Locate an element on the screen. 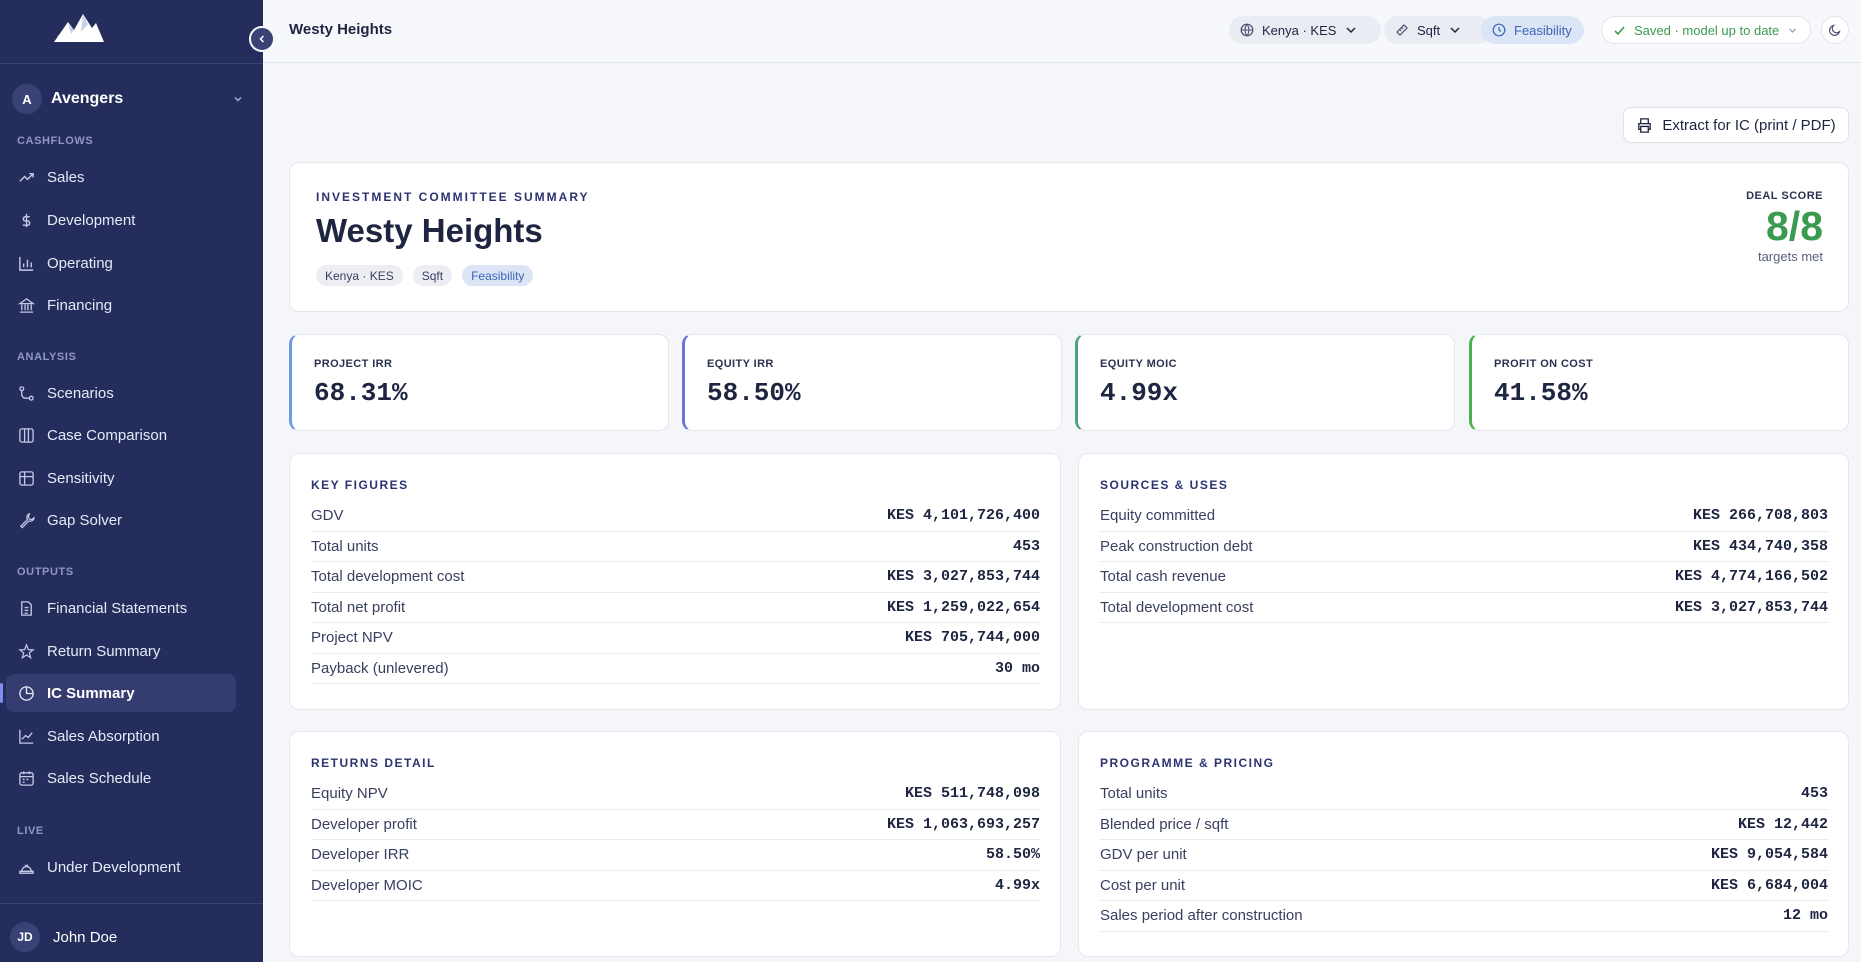  sidebar-item-label: IC Summary is located at coordinates (91, 693).